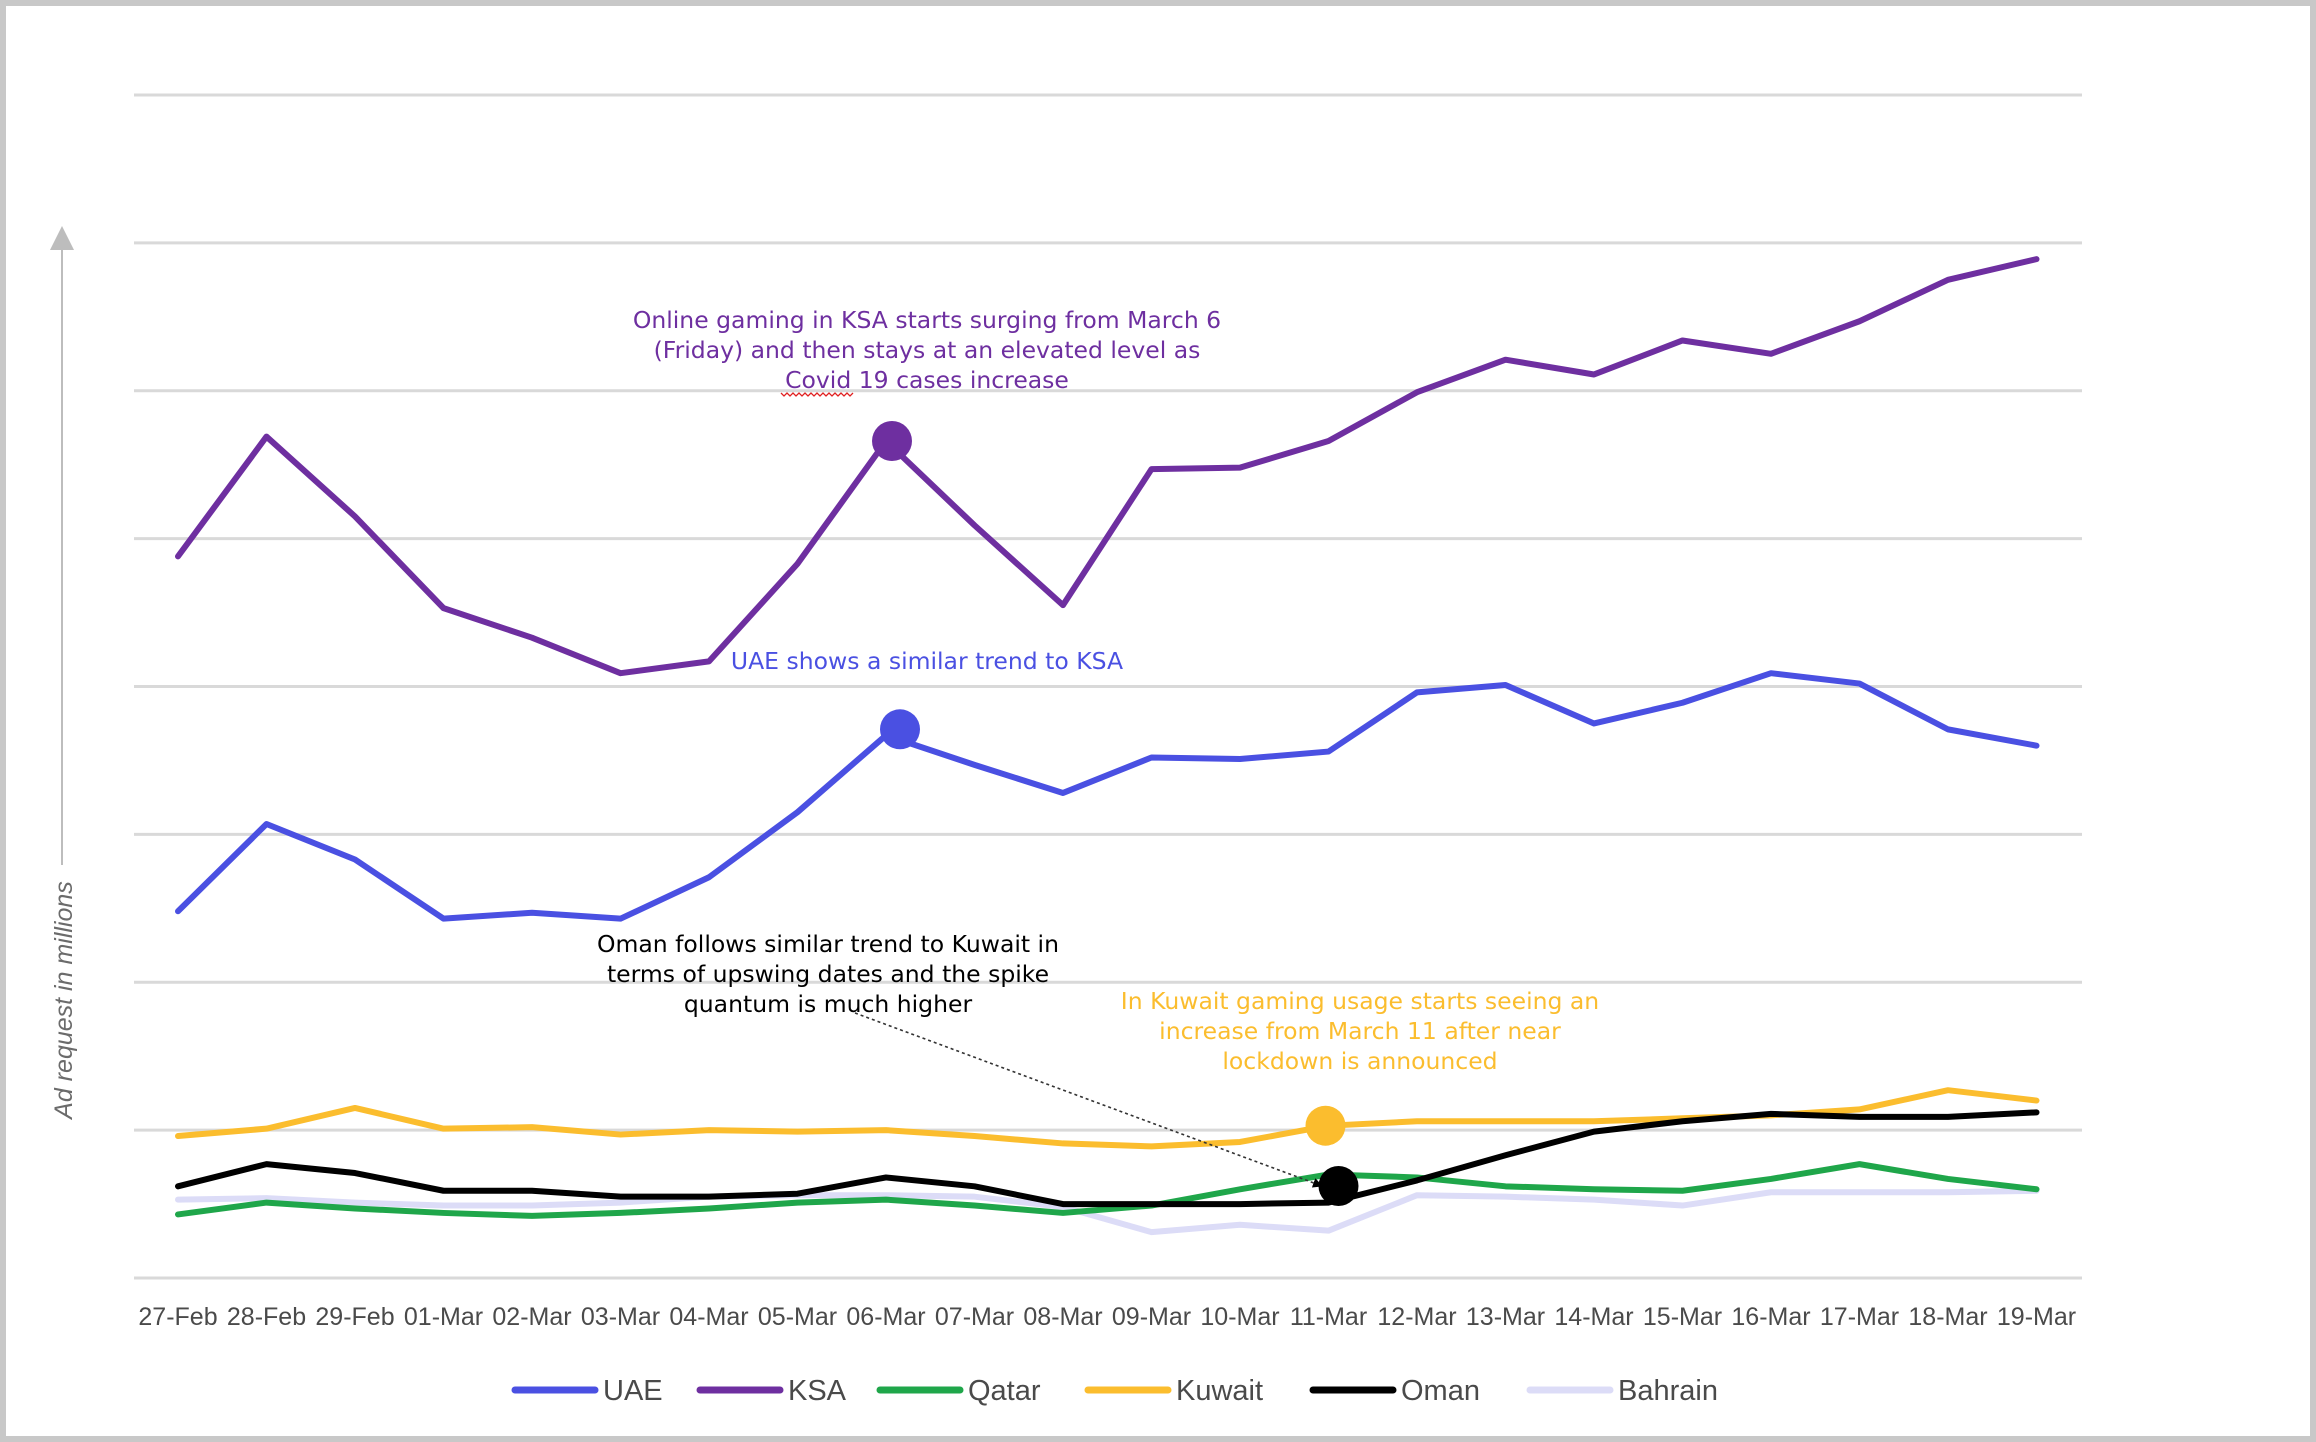 The image size is (2316, 1442). I want to click on x-tick-label: 09-Mar, so click(1151, 1317).